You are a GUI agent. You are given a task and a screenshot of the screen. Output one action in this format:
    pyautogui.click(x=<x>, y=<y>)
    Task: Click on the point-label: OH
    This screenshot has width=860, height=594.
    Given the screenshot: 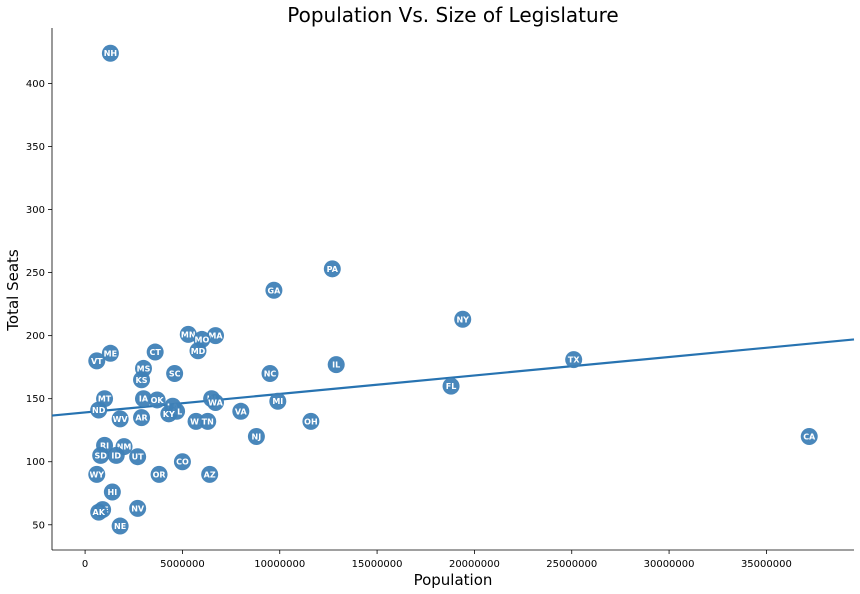 What is the action you would take?
    pyautogui.click(x=311, y=421)
    